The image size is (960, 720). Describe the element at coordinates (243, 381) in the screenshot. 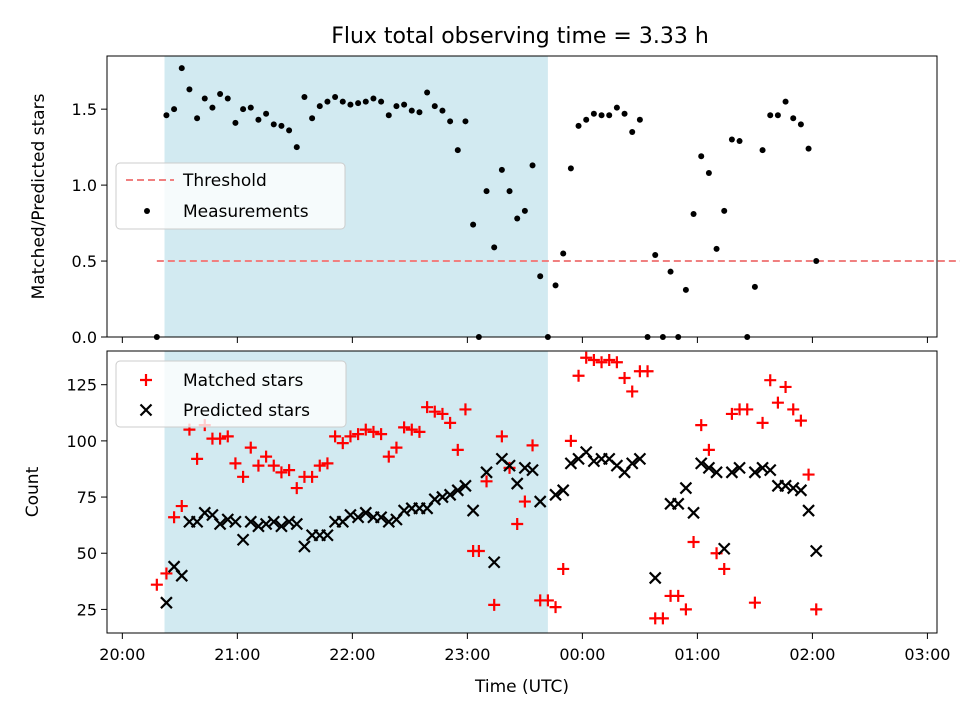

I see `legend-matched-label: Matched stars` at that location.